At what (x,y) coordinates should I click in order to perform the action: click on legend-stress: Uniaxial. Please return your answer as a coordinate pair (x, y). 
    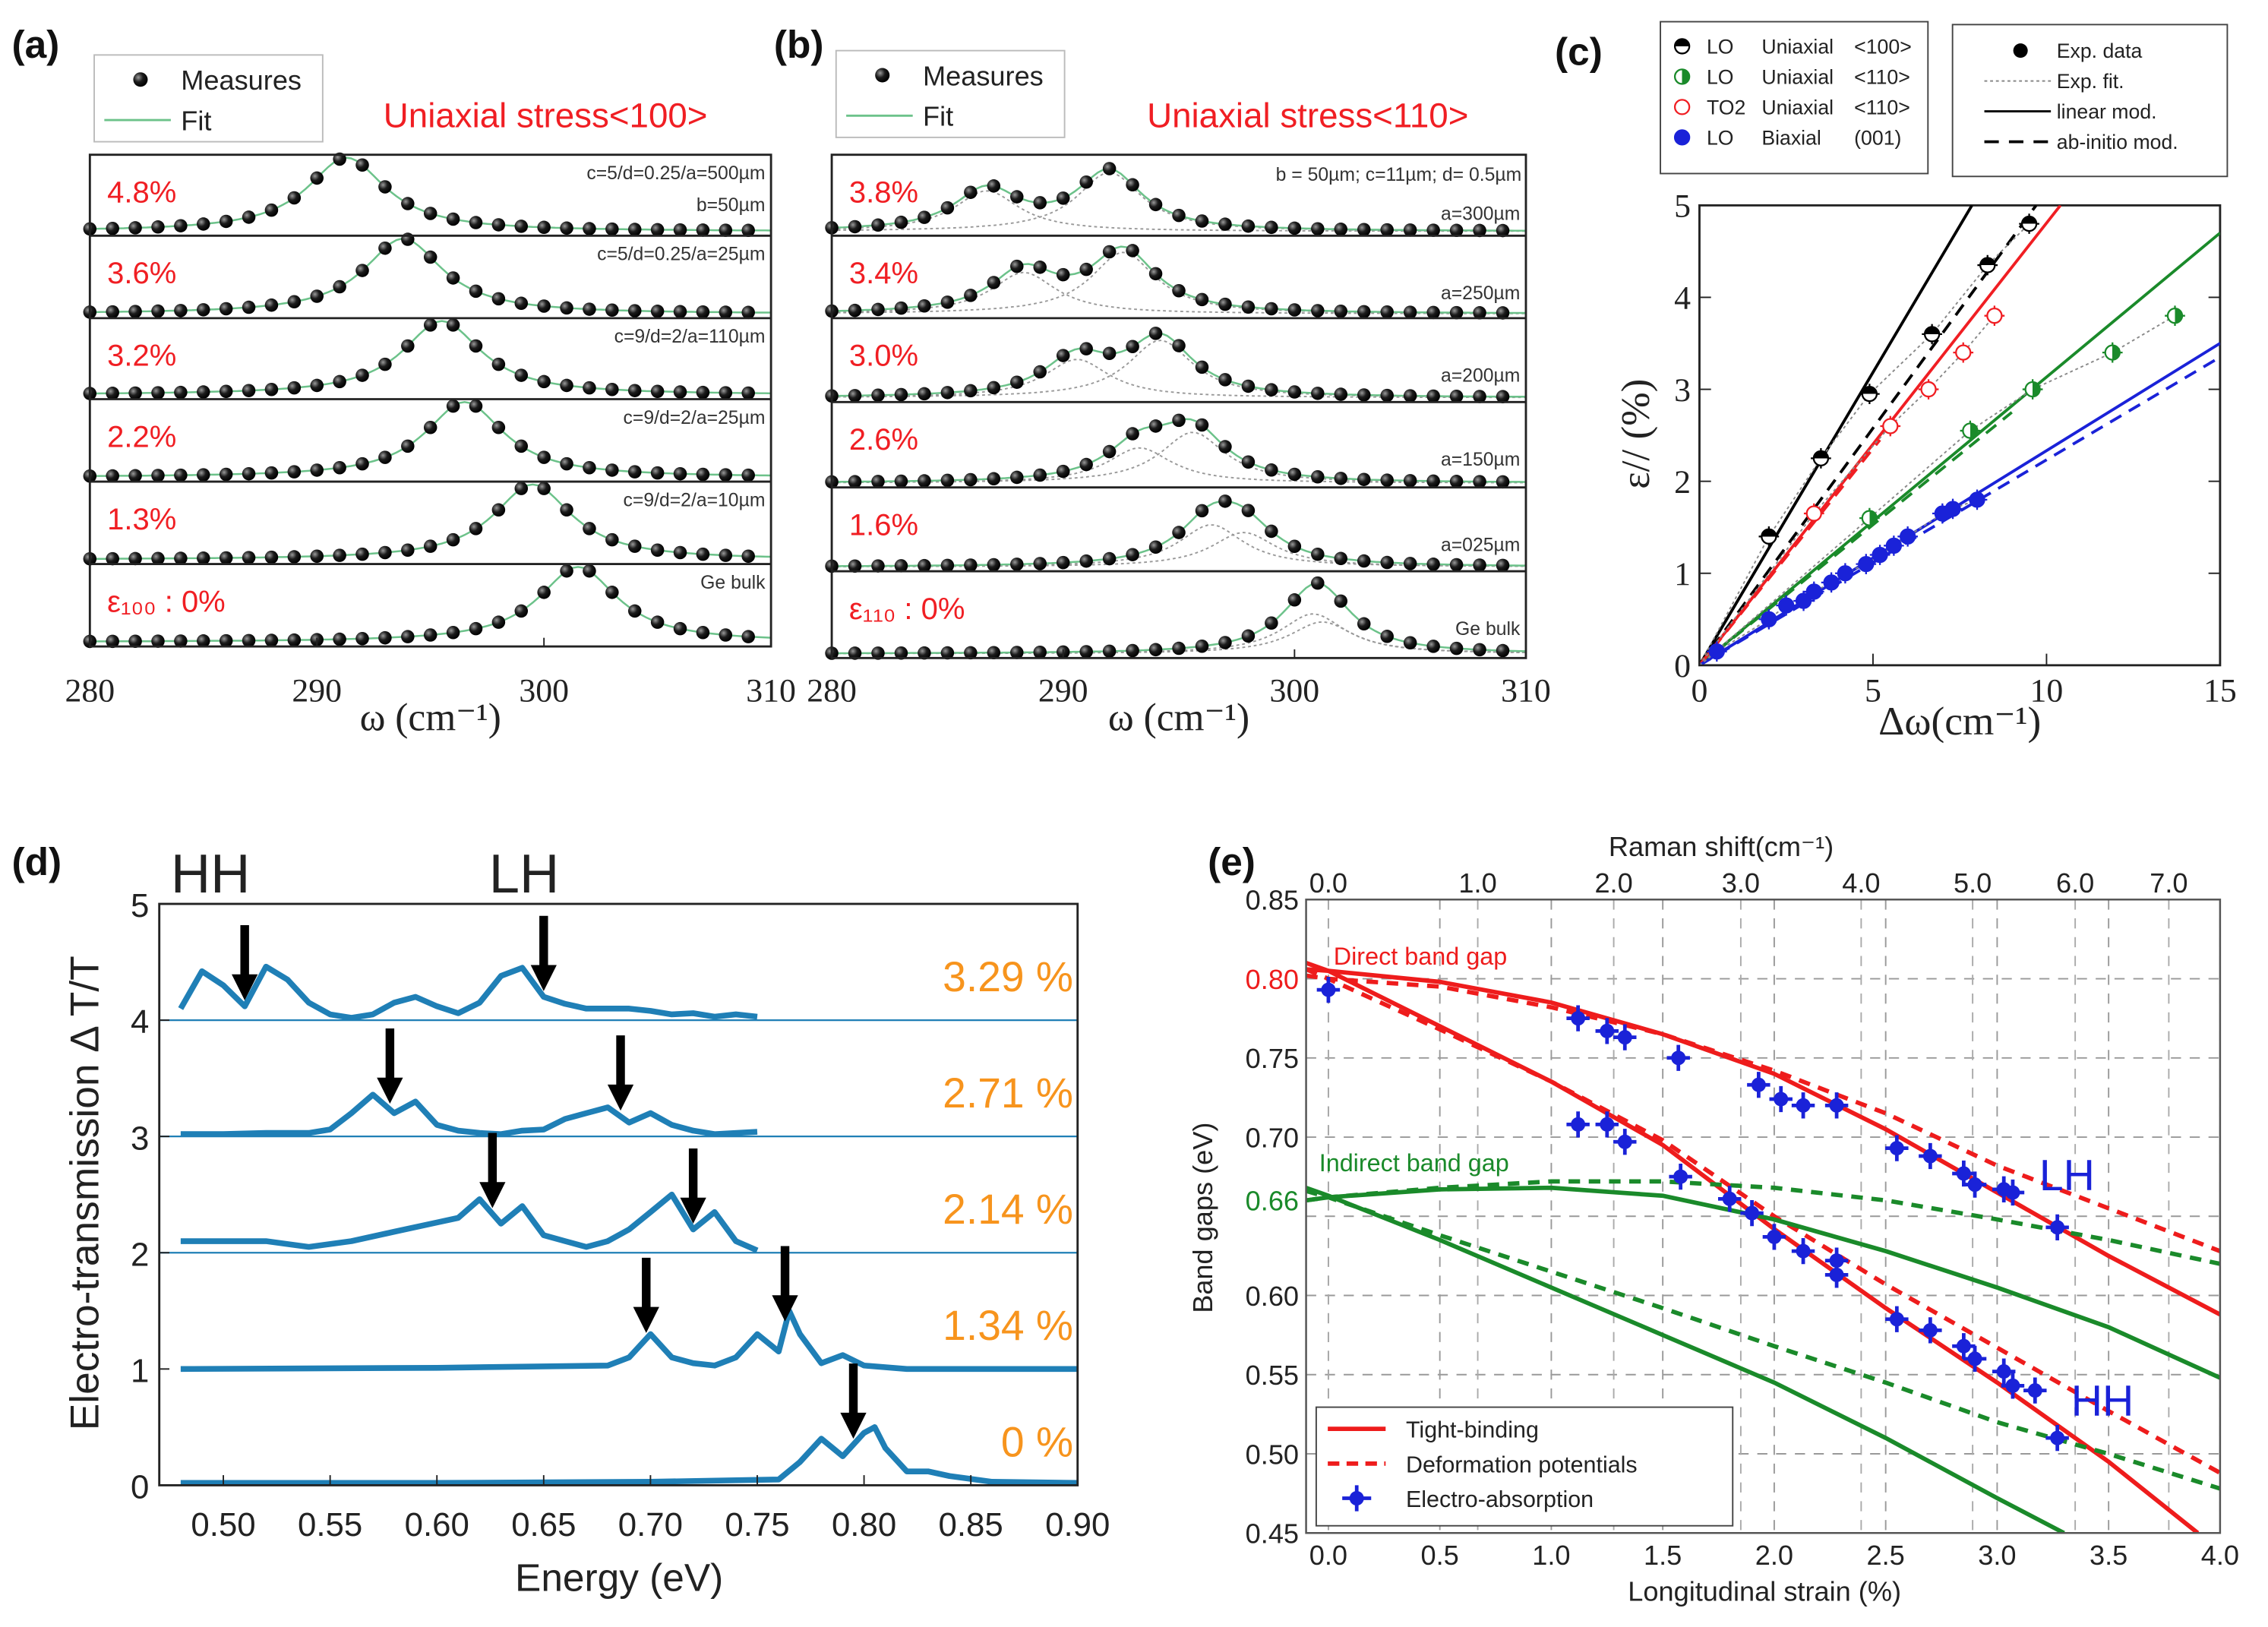
    Looking at the image, I should click on (1797, 46).